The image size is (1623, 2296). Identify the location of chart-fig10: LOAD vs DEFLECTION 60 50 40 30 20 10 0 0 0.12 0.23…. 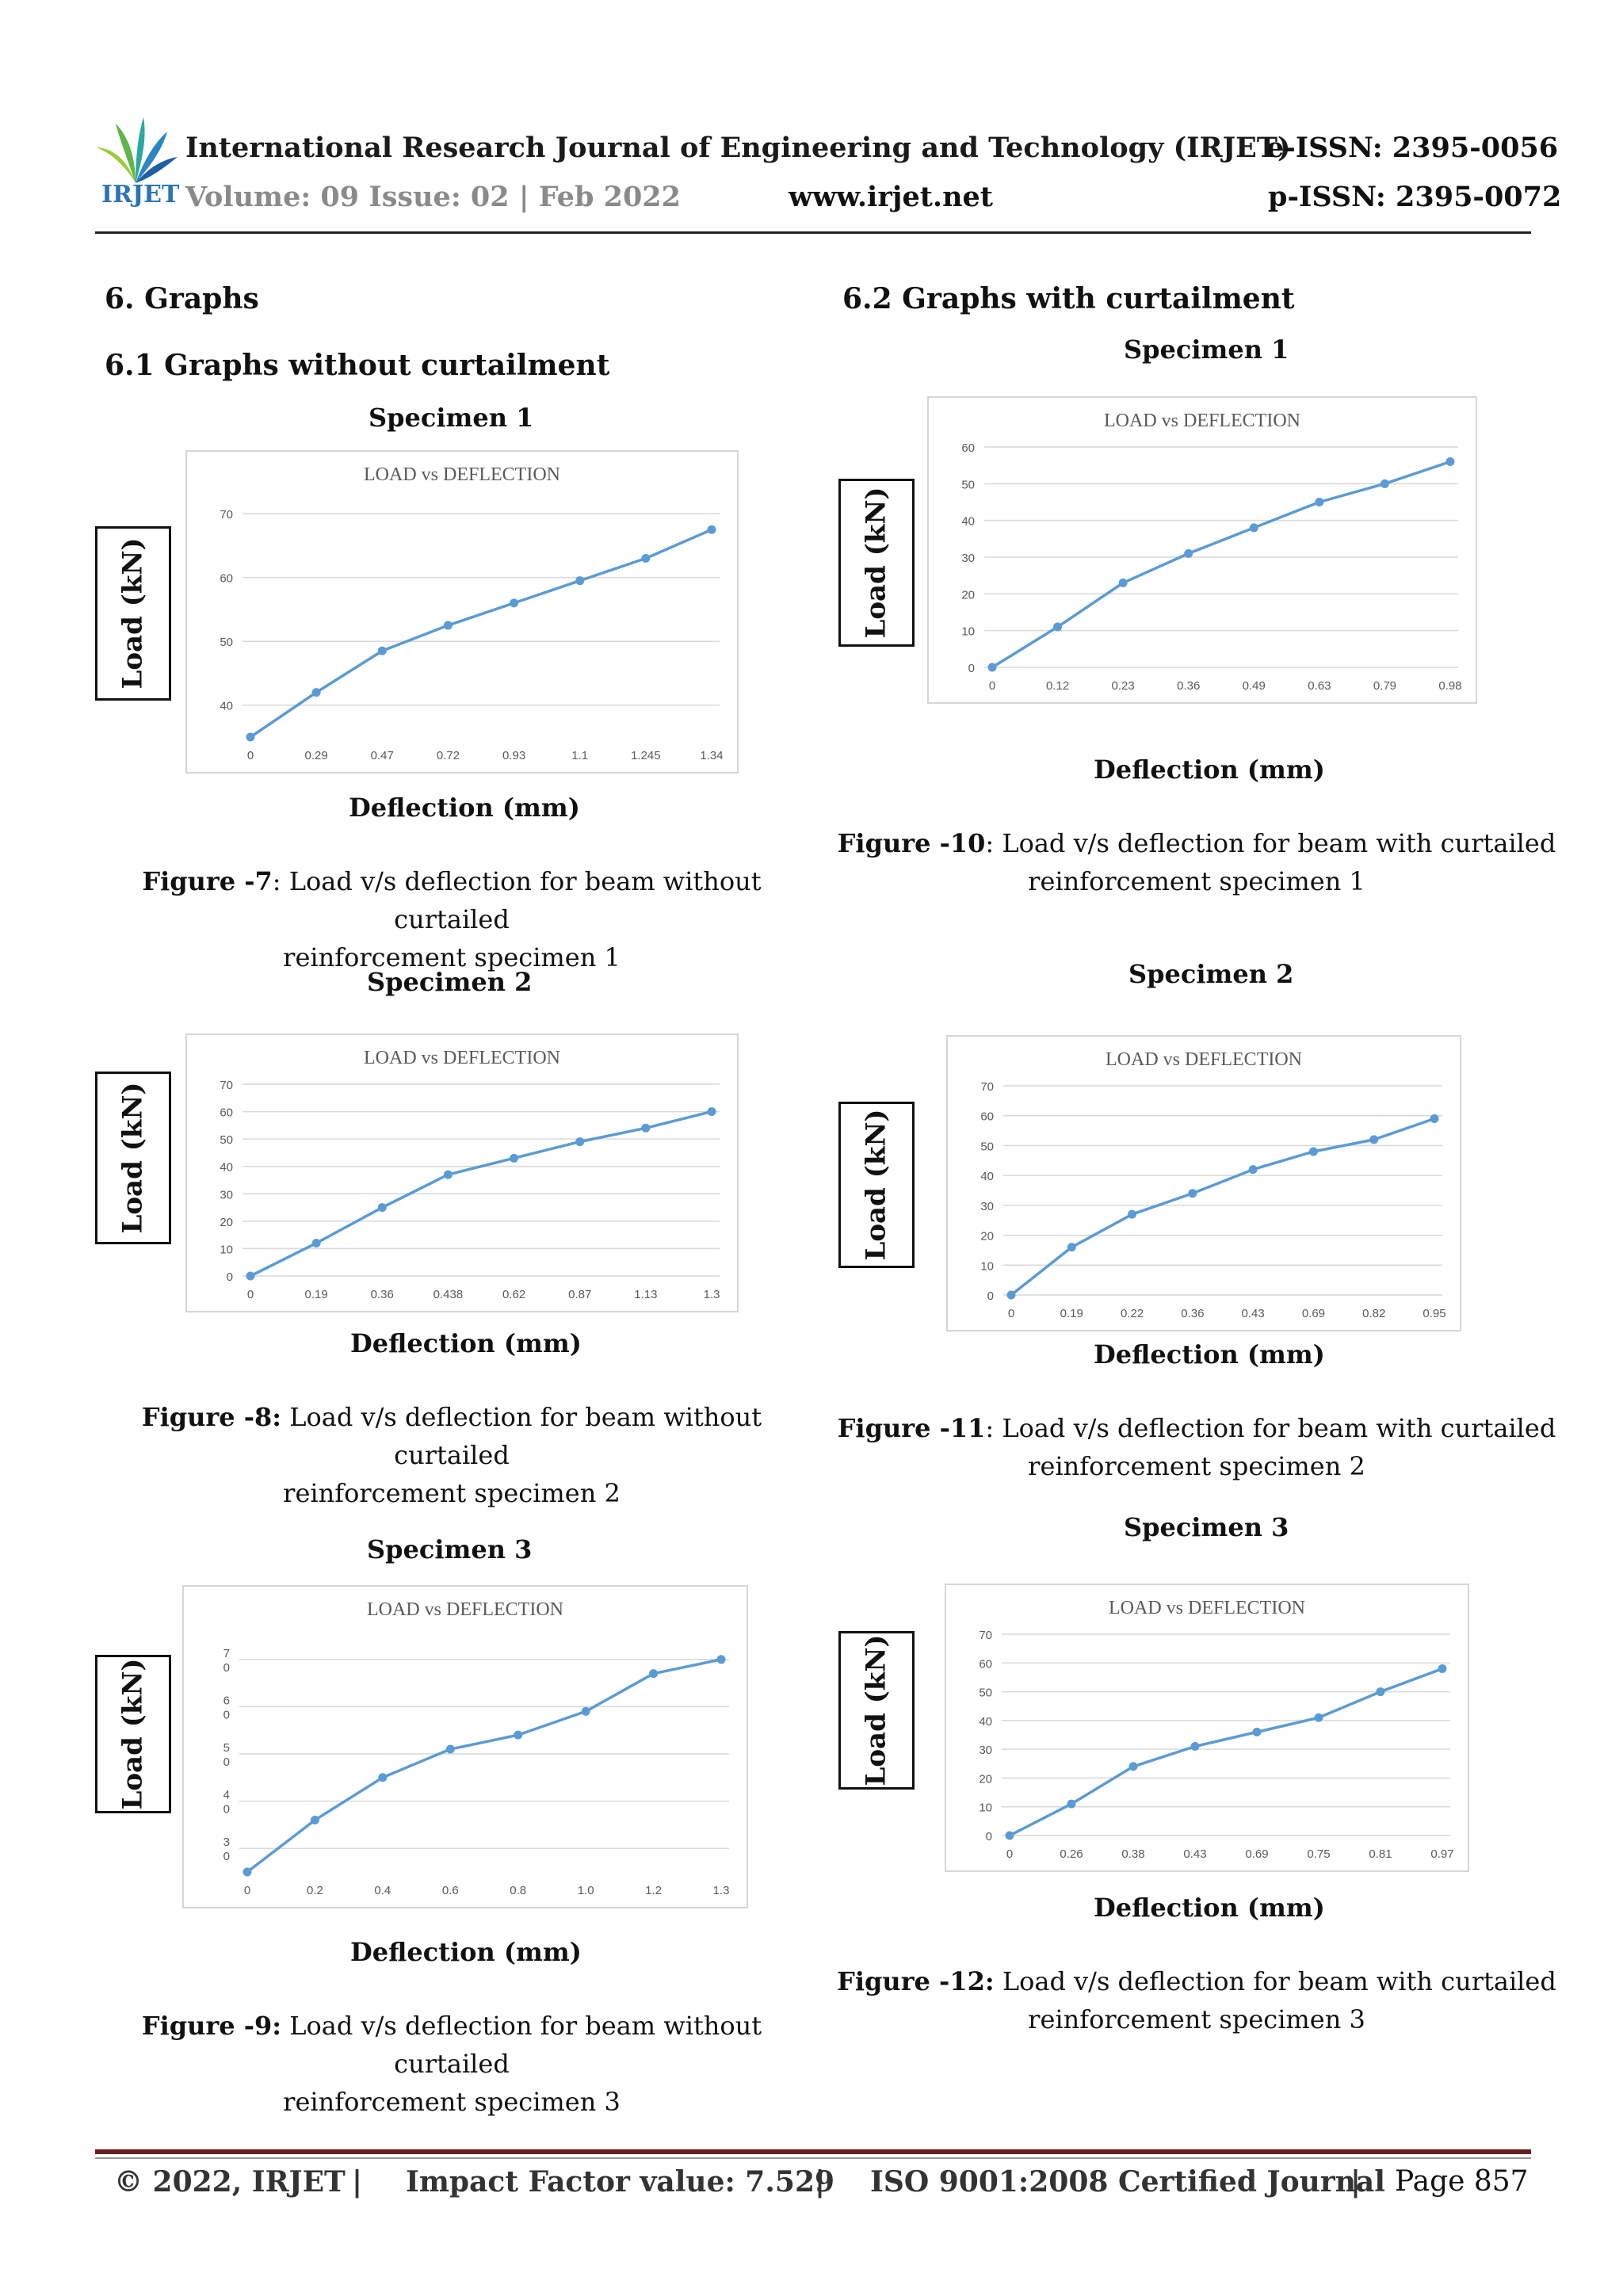
(1202, 550).